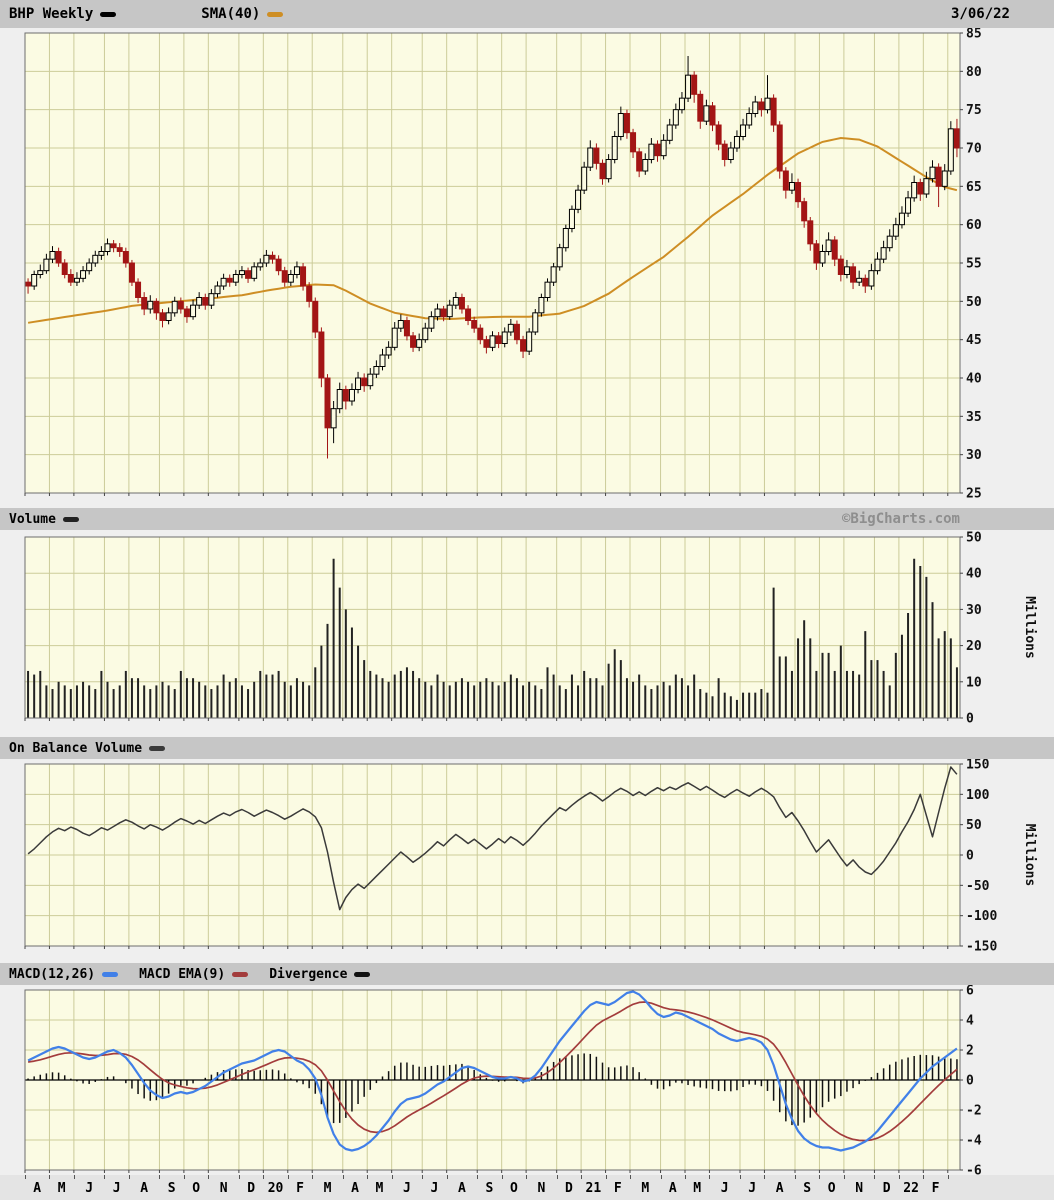 Image resolution: width=1054 pixels, height=1200 pixels. What do you see at coordinates (974, 340) in the screenshot?
I see `y-axis-tick-label: 45` at bounding box center [974, 340].